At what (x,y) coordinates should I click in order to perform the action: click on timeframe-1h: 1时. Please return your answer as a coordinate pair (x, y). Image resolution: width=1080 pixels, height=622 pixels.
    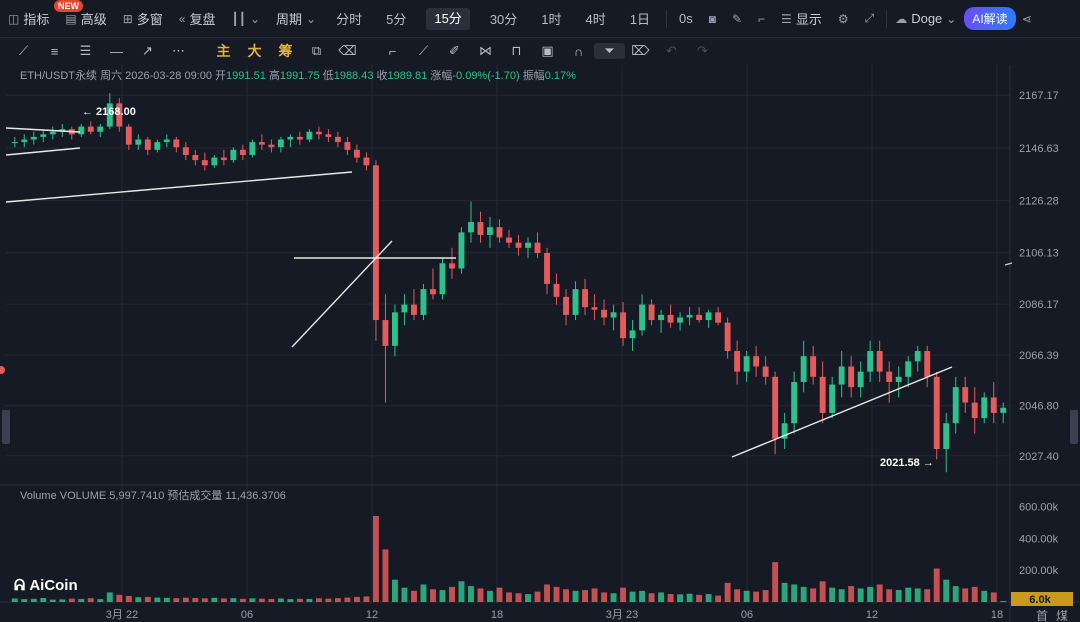
    Looking at the image, I should click on (551, 19).